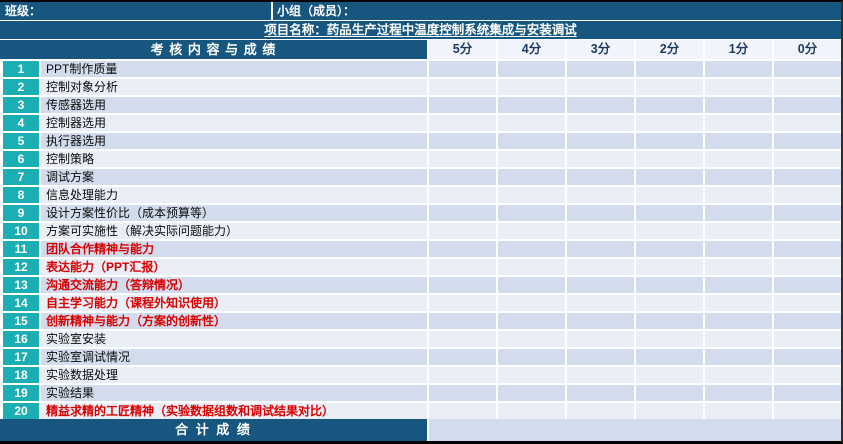 This screenshot has width=843, height=444. Describe the element at coordinates (136, 11) in the screenshot. I see `class-field: 班级：` at that location.